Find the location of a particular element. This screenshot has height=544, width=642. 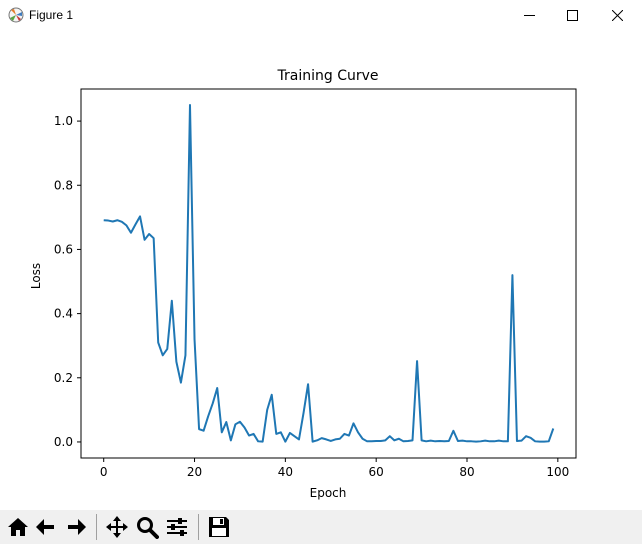

move-icon is located at coordinates (117, 527).